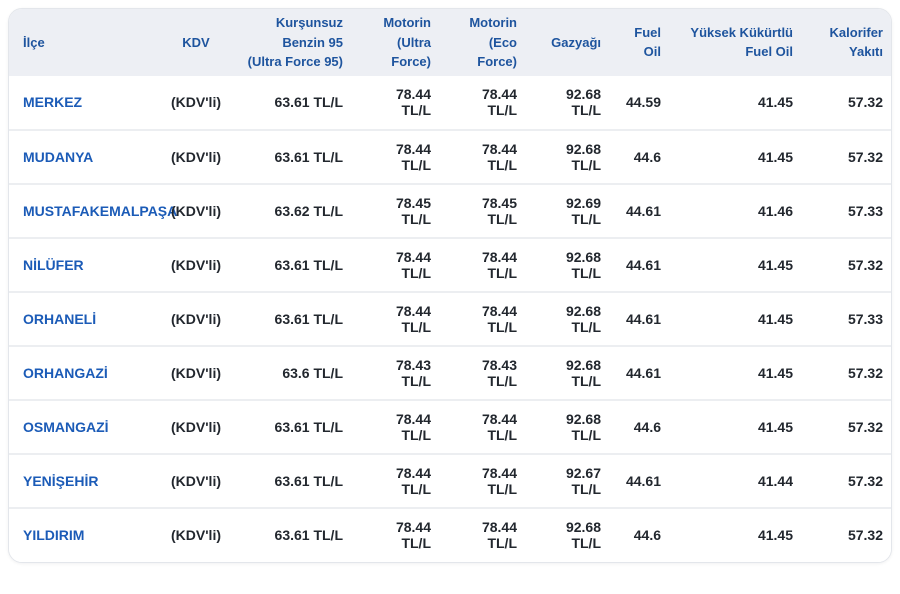 Image resolution: width=900 pixels, height=594 pixels. I want to click on price-cell: 41.44, so click(737, 480).